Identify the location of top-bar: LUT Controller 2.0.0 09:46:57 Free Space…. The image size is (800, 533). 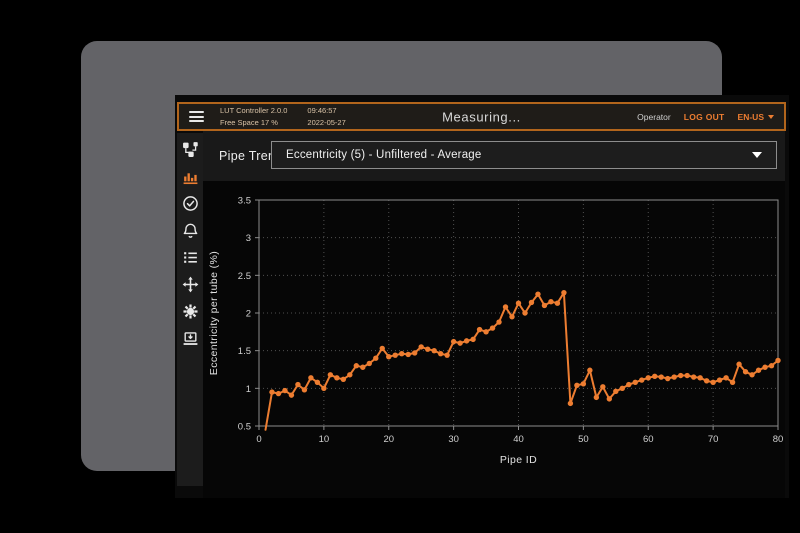
(481, 116).